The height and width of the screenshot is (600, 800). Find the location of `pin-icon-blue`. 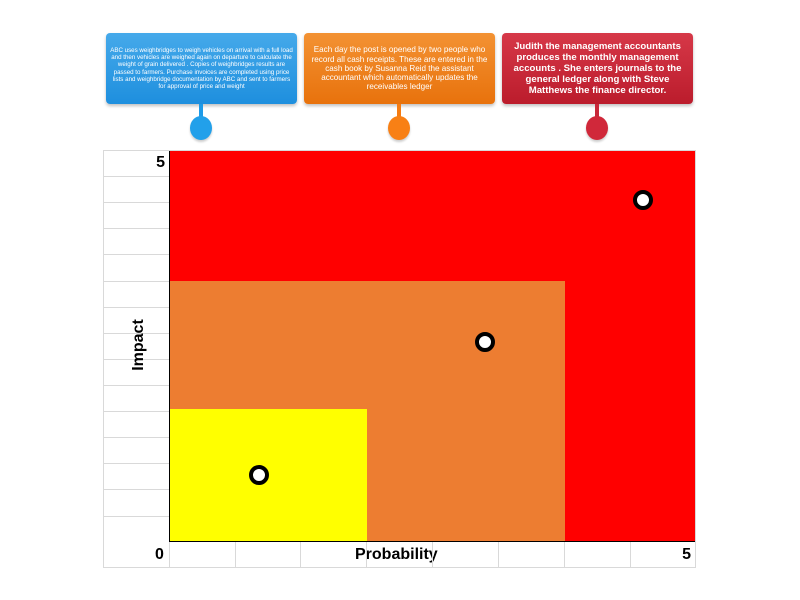

pin-icon-blue is located at coordinates (201, 128).